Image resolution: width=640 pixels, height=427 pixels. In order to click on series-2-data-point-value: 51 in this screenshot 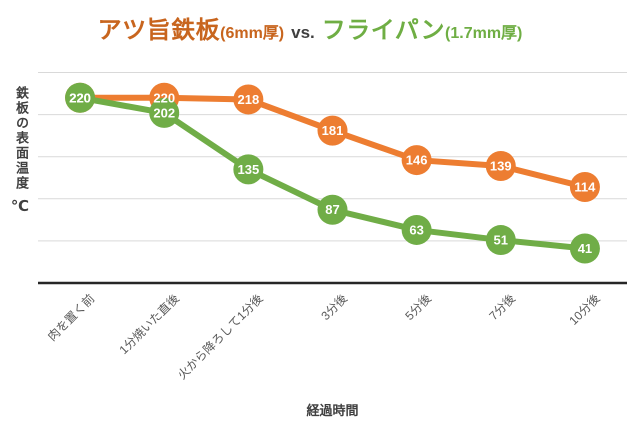, I will do `click(501, 240)`.